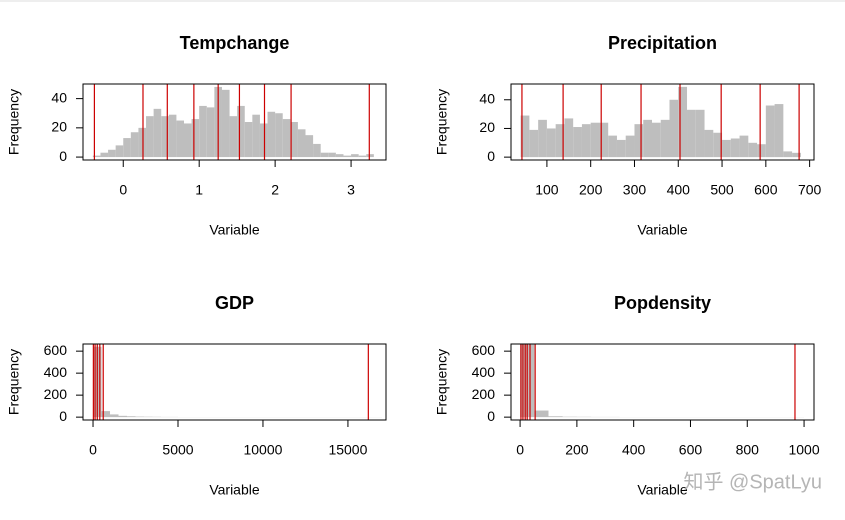  I want to click on x-tick-label: 700, so click(810, 190).